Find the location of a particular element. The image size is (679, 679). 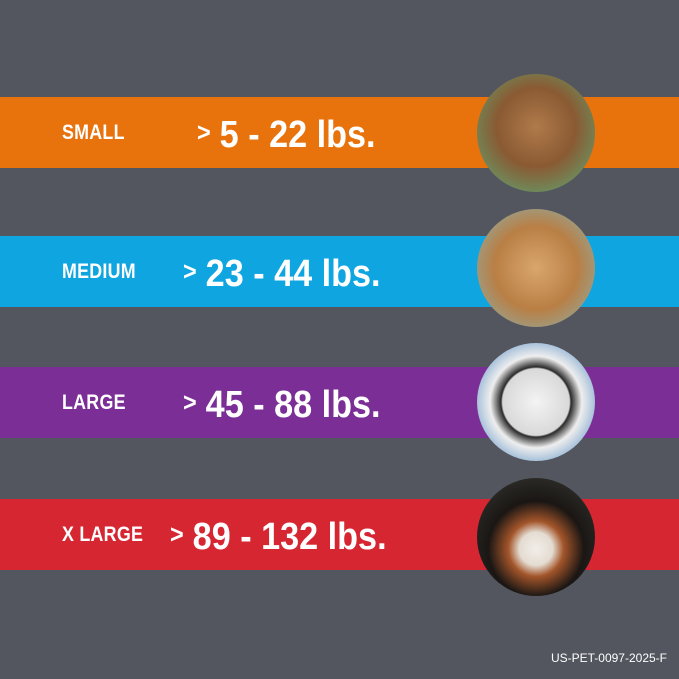

weight-range: >45 - 88 lbs. is located at coordinates (282, 402).